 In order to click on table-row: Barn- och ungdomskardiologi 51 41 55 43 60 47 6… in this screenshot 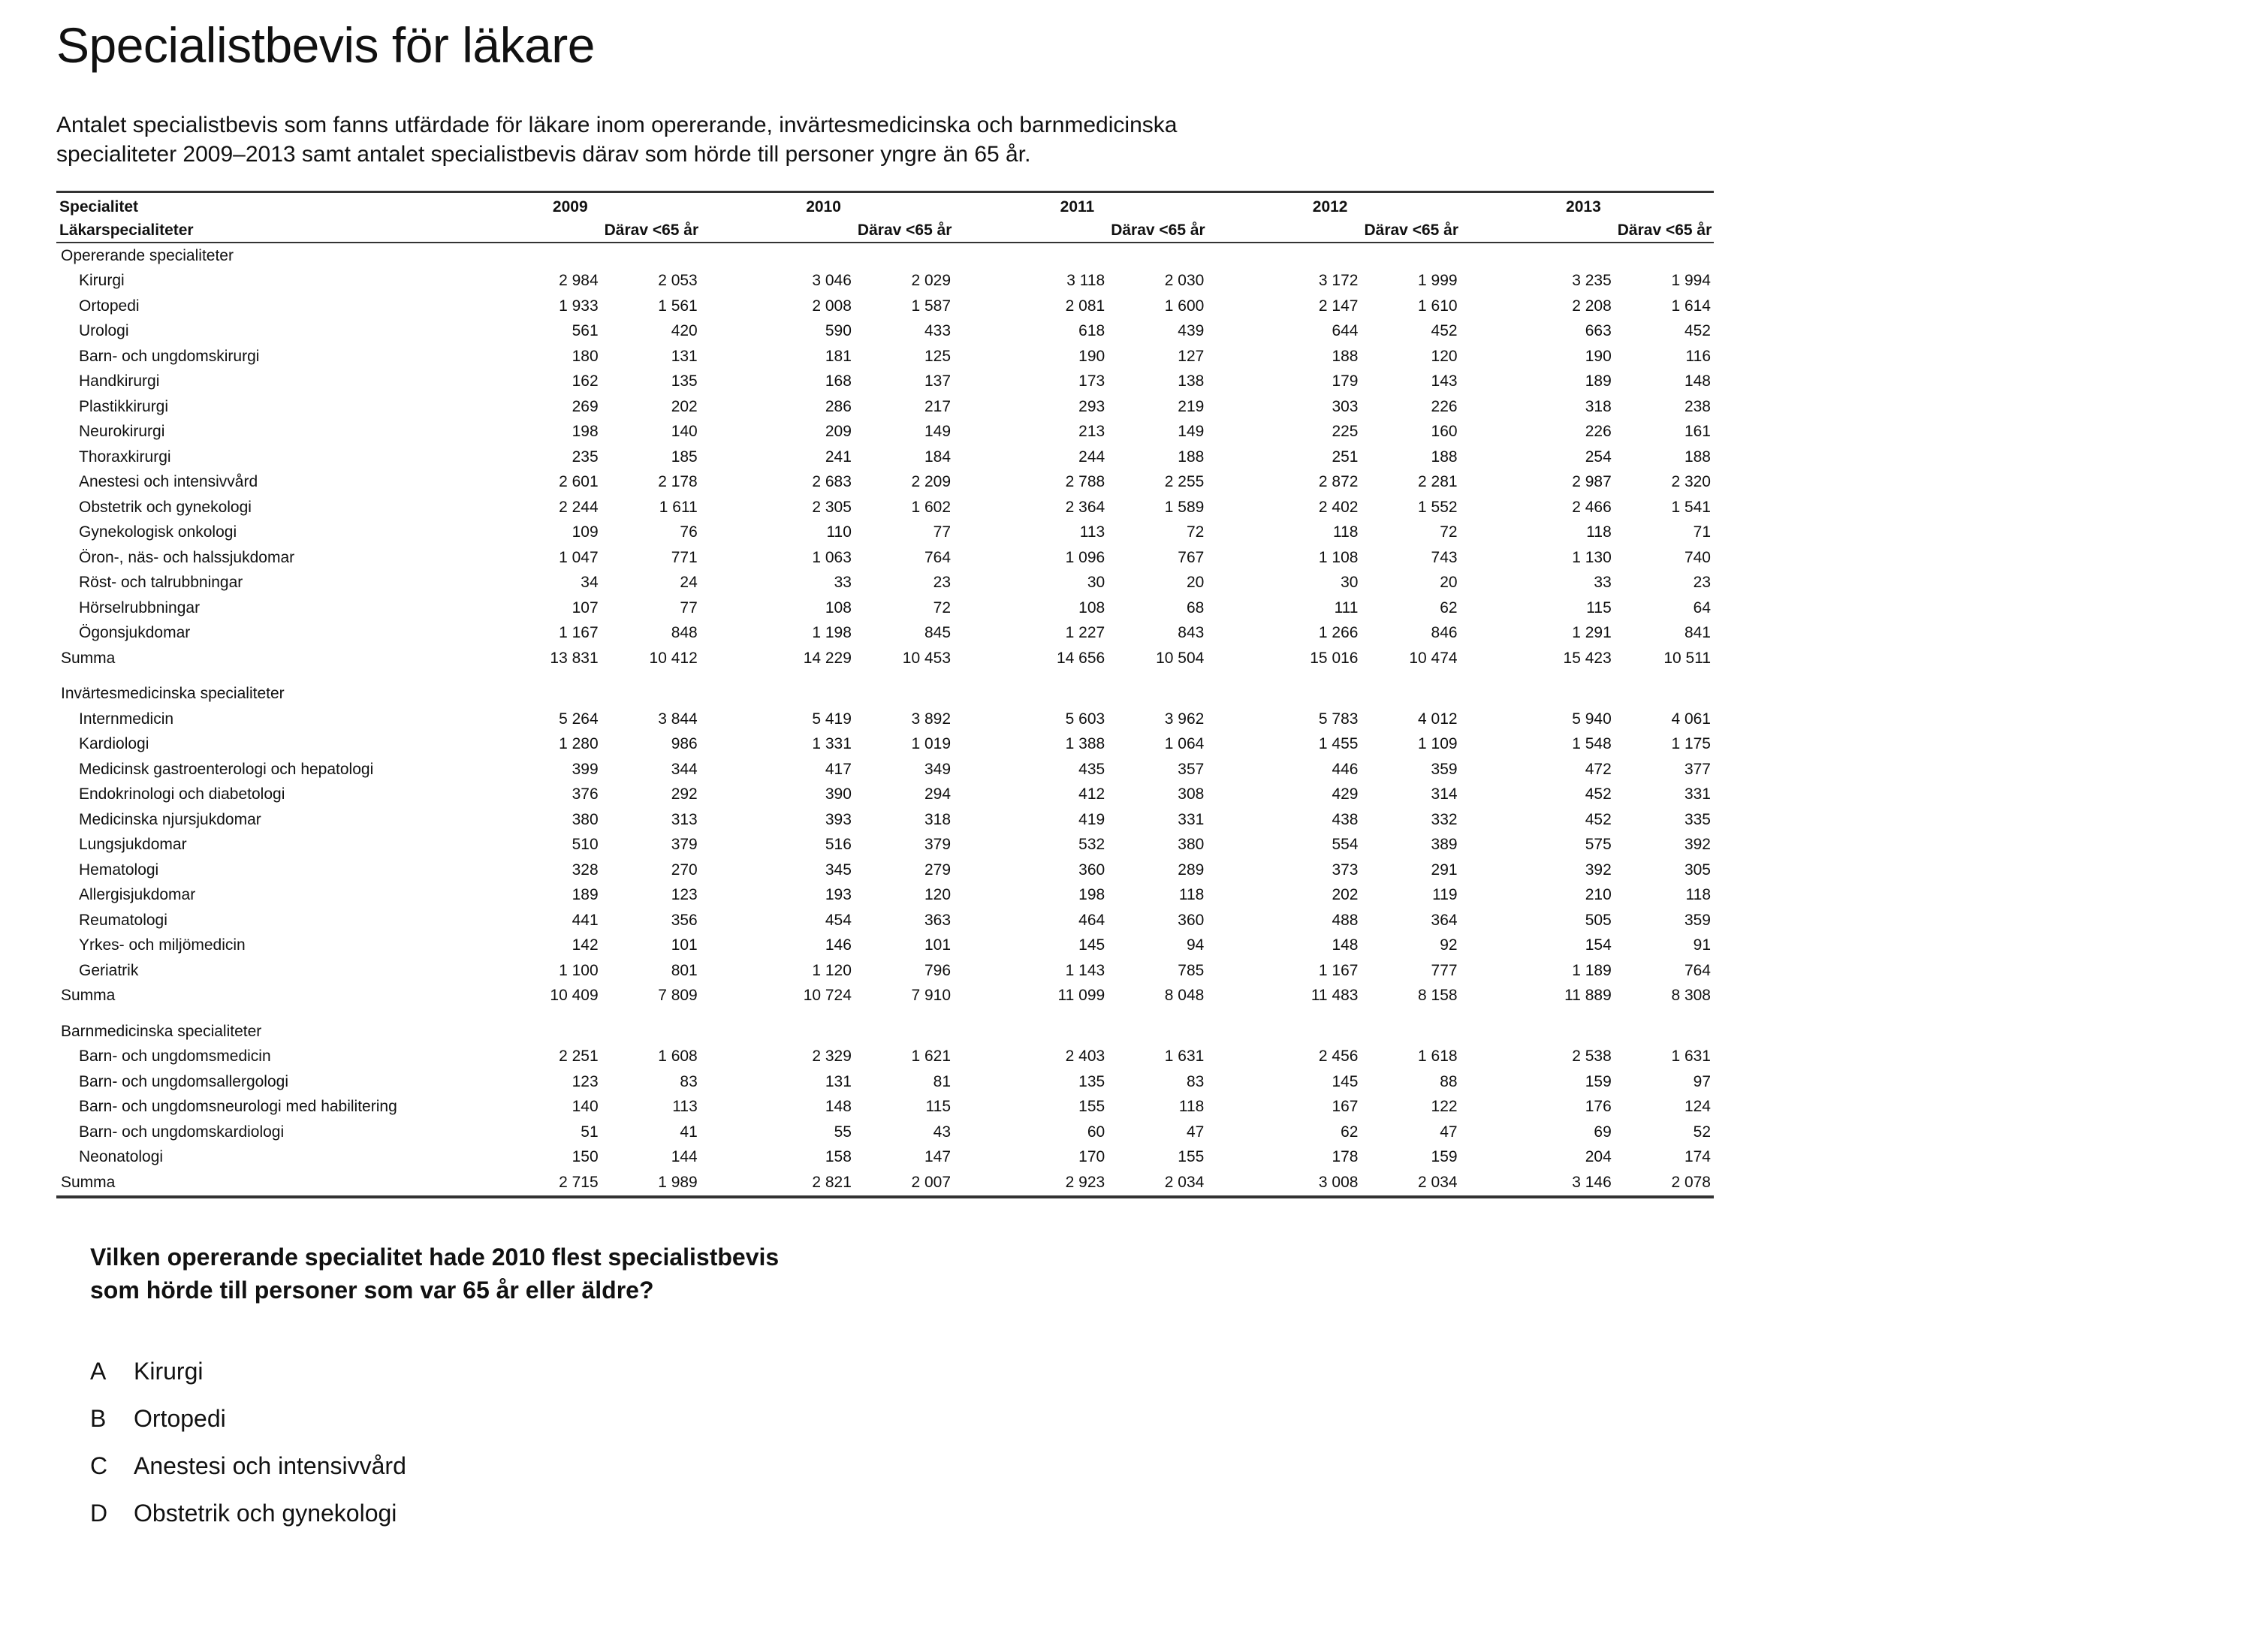, I will do `click(885, 1132)`.